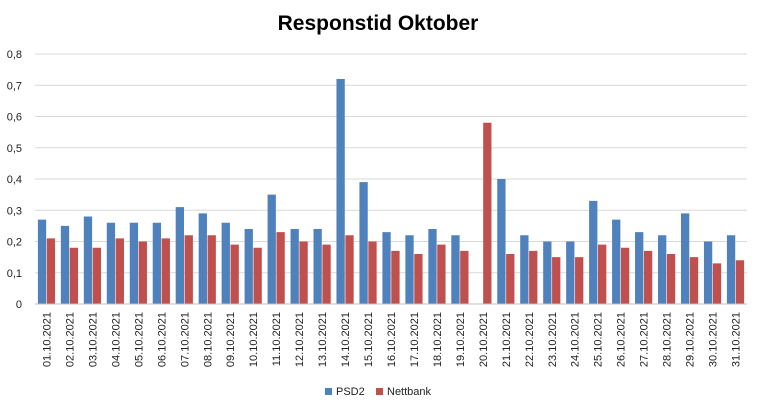 This screenshot has height=413, width=757. What do you see at coordinates (14, 274) in the screenshot?
I see `y-tick-label: 0,1` at bounding box center [14, 274].